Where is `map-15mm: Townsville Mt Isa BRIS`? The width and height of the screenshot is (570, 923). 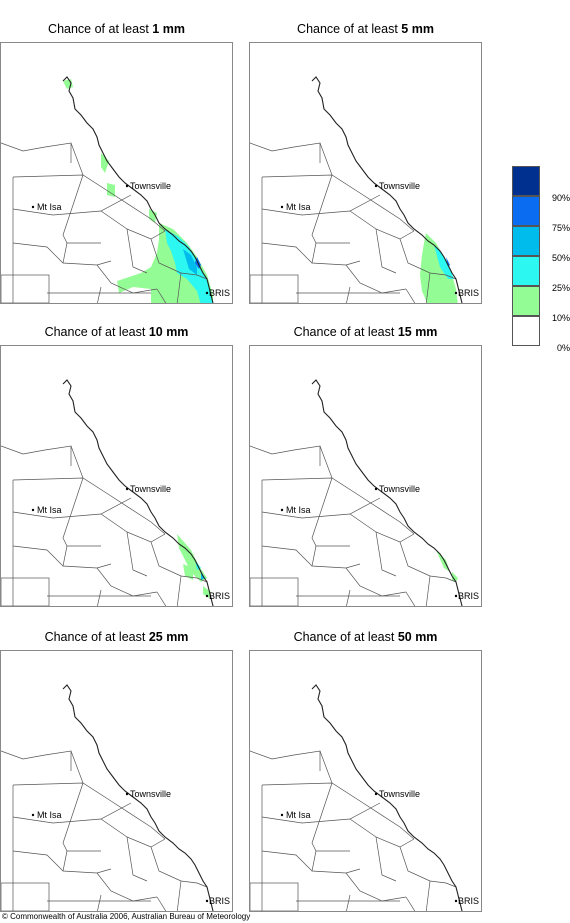
map-15mm: Townsville Mt Isa BRIS is located at coordinates (365, 476).